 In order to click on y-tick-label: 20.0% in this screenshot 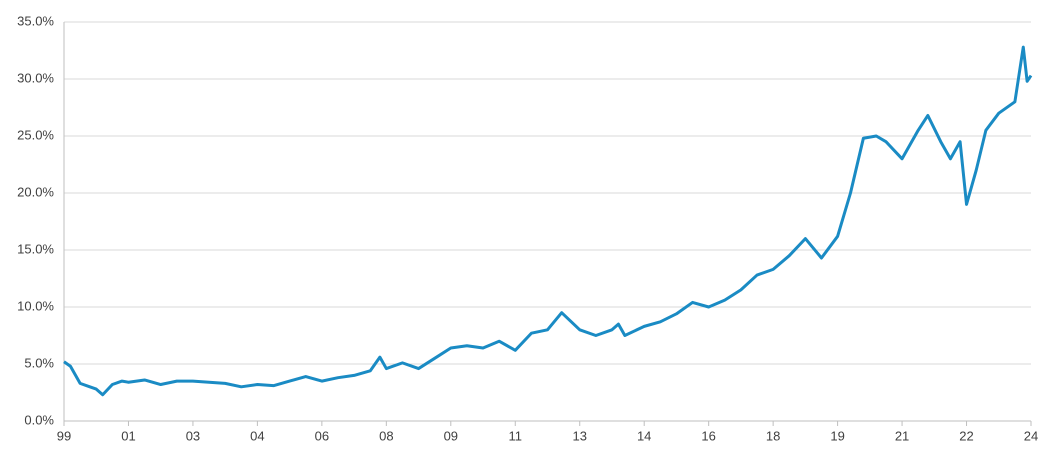, I will do `click(35, 191)`.